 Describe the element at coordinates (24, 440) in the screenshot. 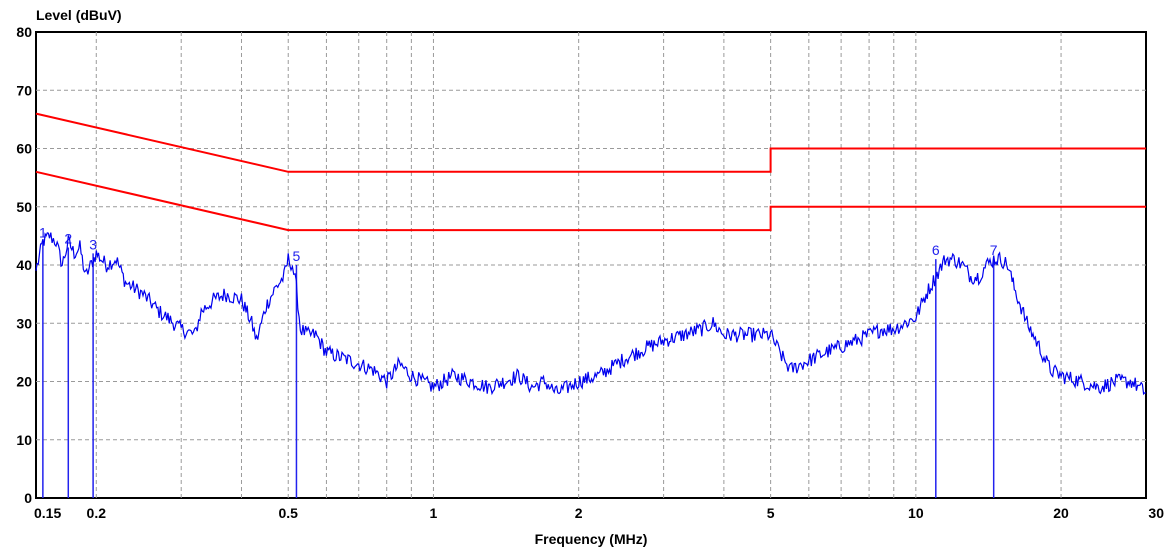

I see `y-tick-label: 10` at that location.